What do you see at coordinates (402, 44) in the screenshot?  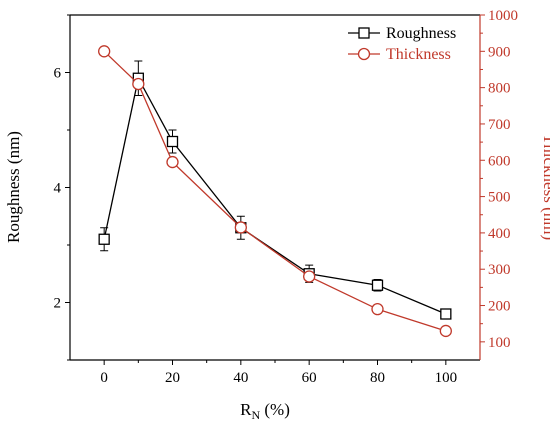 I see `legend: Roughness Thickness` at bounding box center [402, 44].